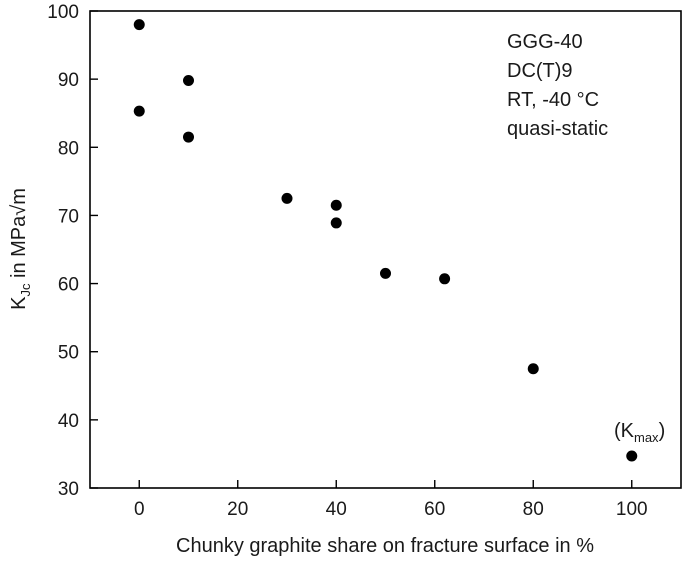  Describe the element at coordinates (139, 509) in the screenshot. I see `x-tick-label: 0` at that location.